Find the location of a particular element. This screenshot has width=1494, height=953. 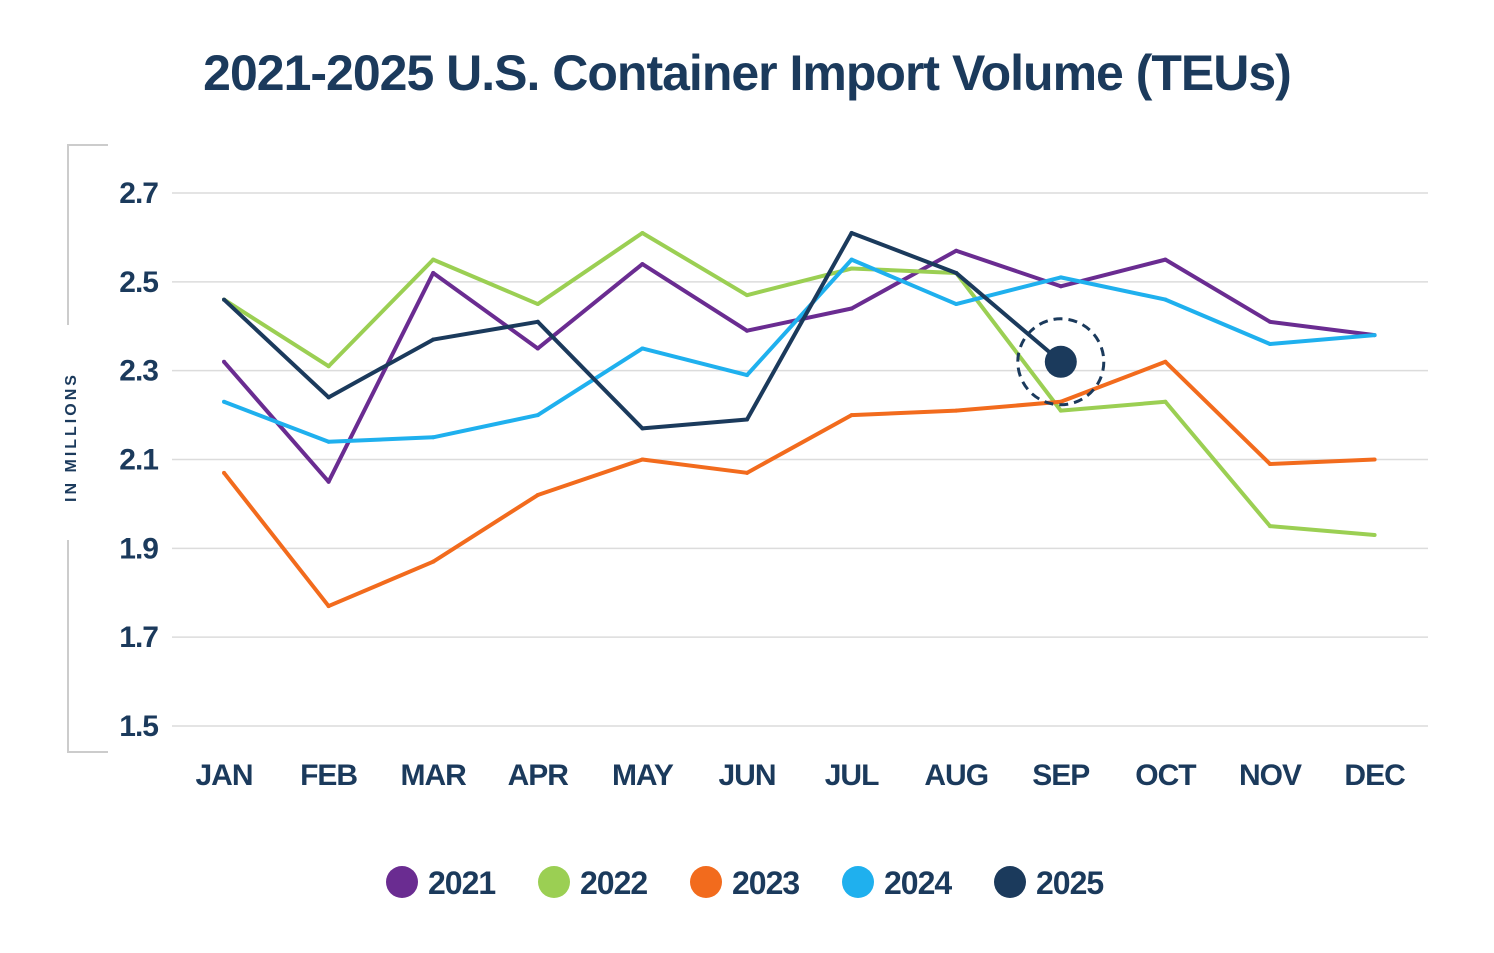

highlight-ring is located at coordinates (1061, 362).